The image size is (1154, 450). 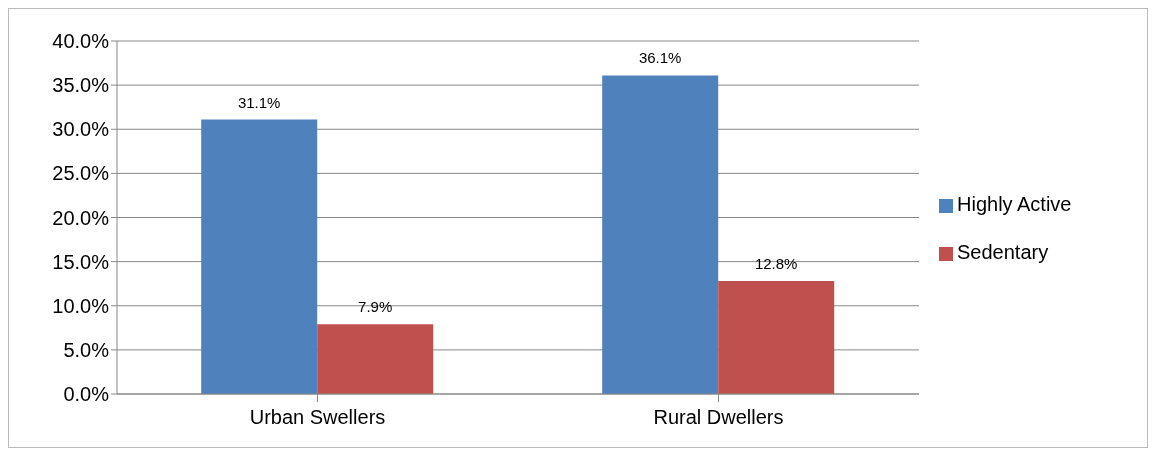 What do you see at coordinates (259, 102) in the screenshot?
I see `data-label: 31.1%` at bounding box center [259, 102].